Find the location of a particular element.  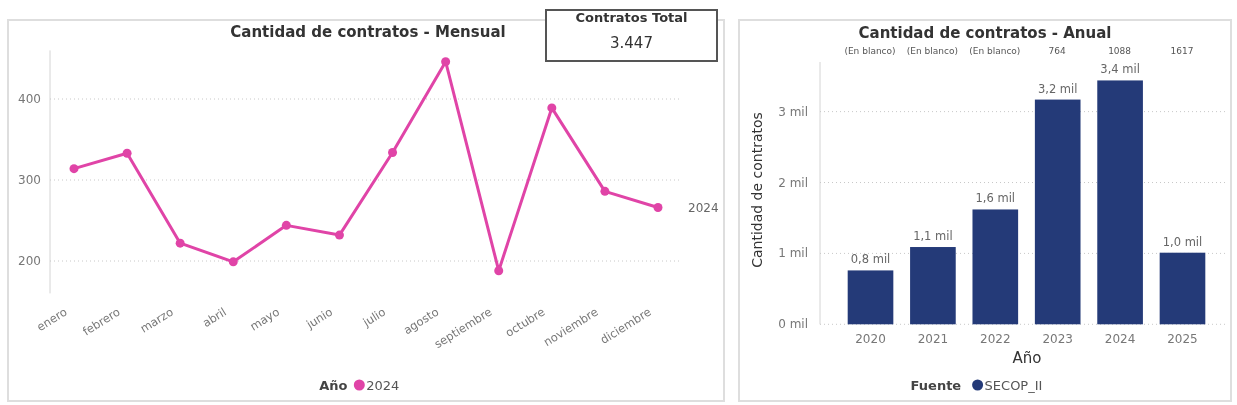

data-label: 3,2 mil is located at coordinates (1057, 88).